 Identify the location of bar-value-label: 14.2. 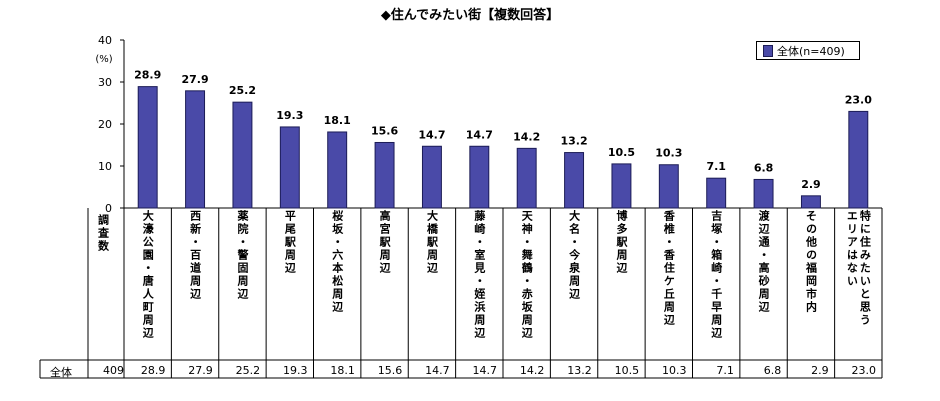
(526, 136).